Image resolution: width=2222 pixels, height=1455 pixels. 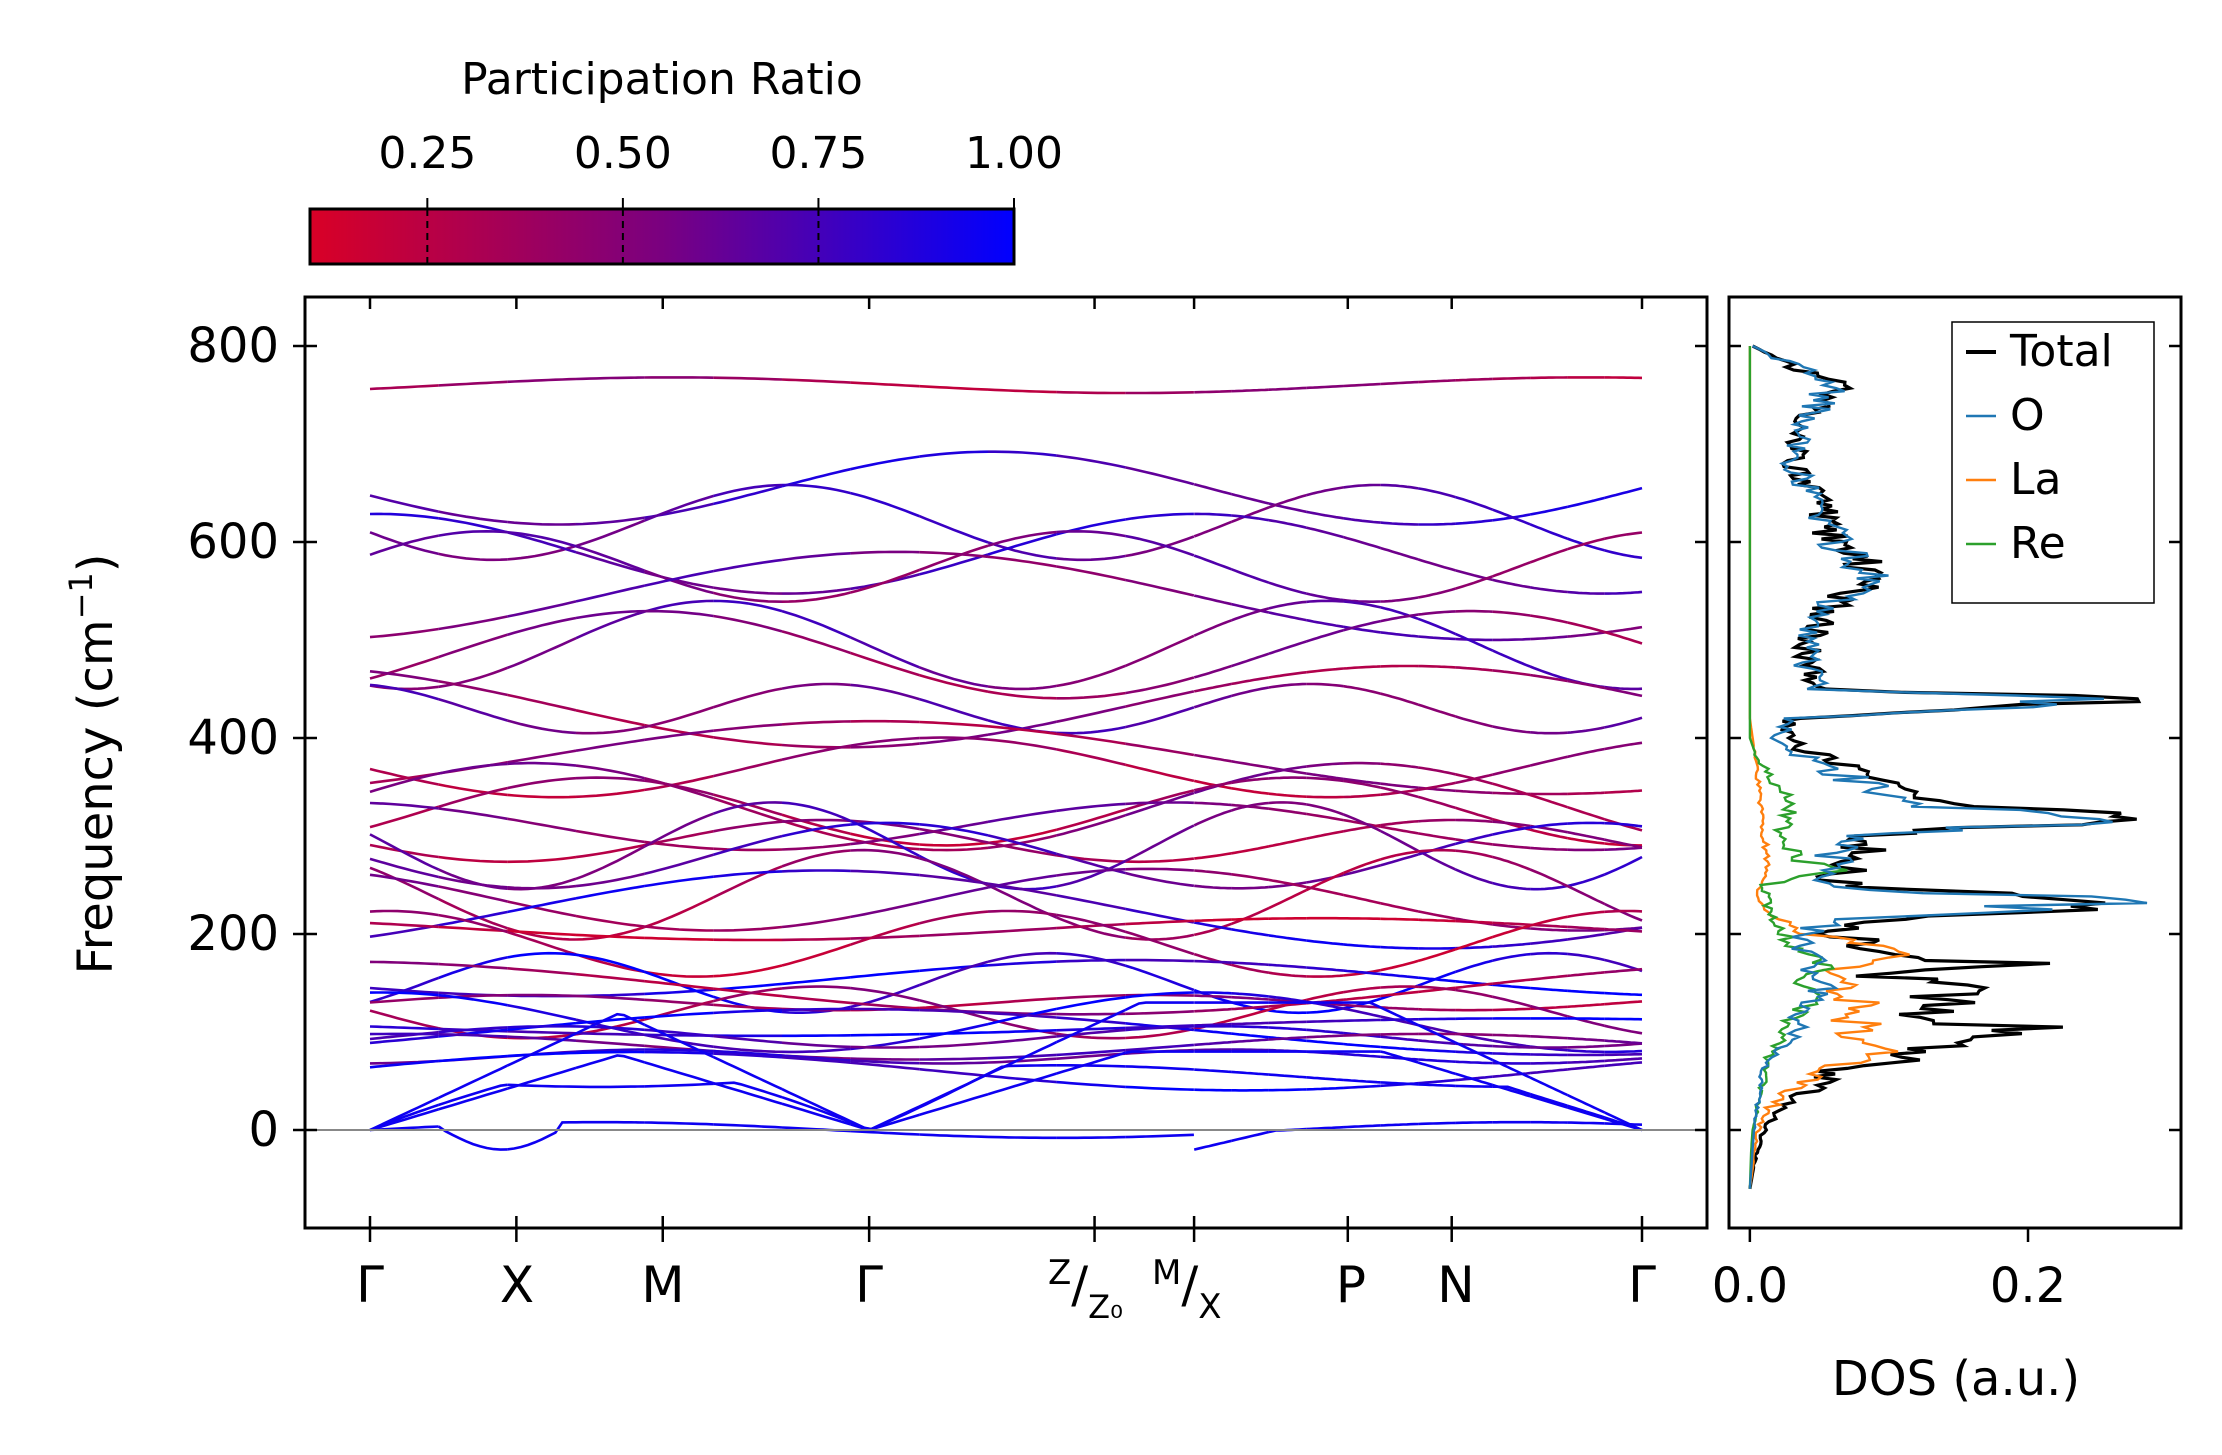 What do you see at coordinates (2053, 462) in the screenshot?
I see `legend-frame` at bounding box center [2053, 462].